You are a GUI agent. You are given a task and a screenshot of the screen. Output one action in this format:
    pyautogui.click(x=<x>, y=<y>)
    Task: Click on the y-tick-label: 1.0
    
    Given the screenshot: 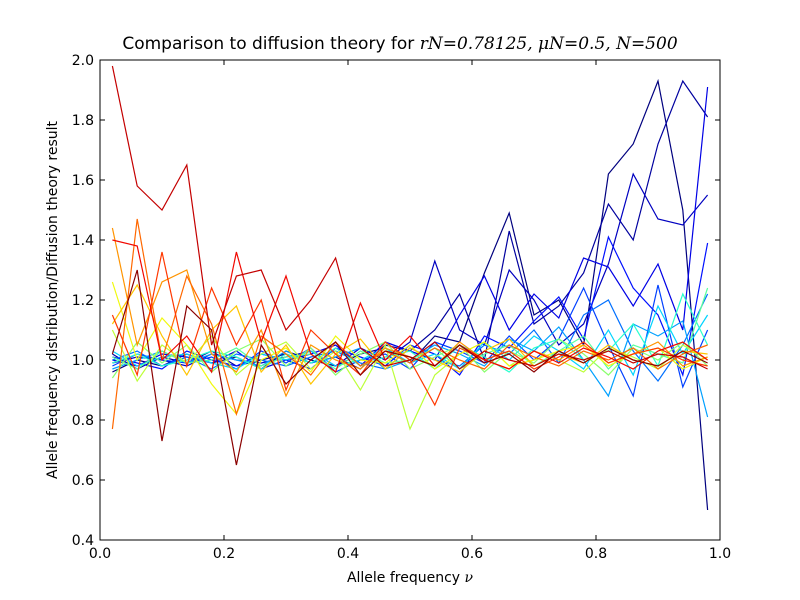 What is the action you would take?
    pyautogui.click(x=83, y=361)
    